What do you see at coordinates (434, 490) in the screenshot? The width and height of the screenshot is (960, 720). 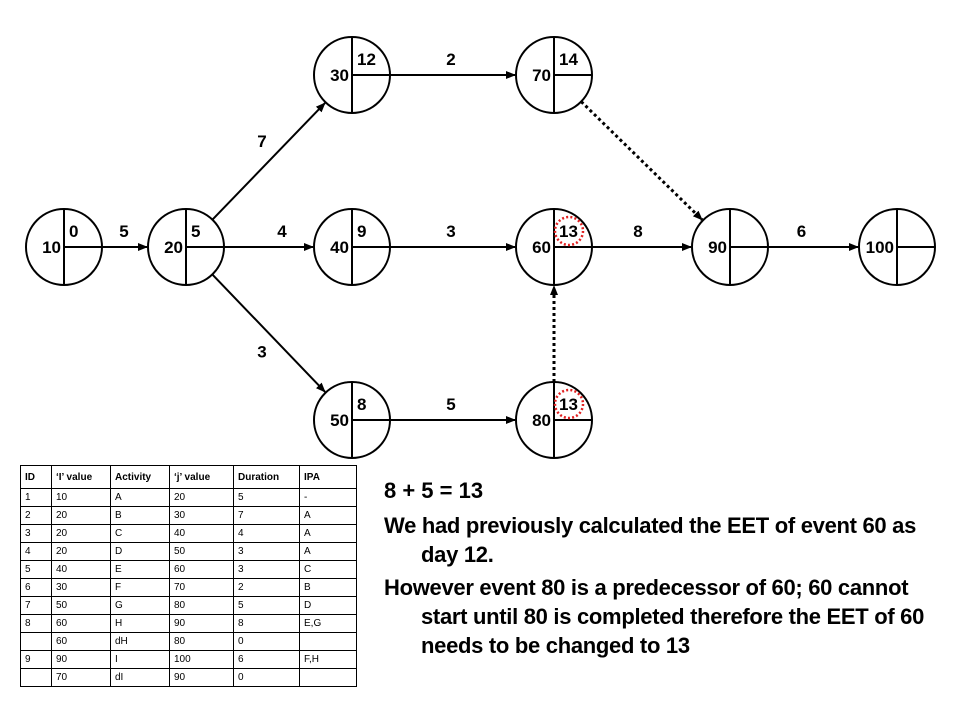 I see `equation-text: 8 + 5 = 13` at bounding box center [434, 490].